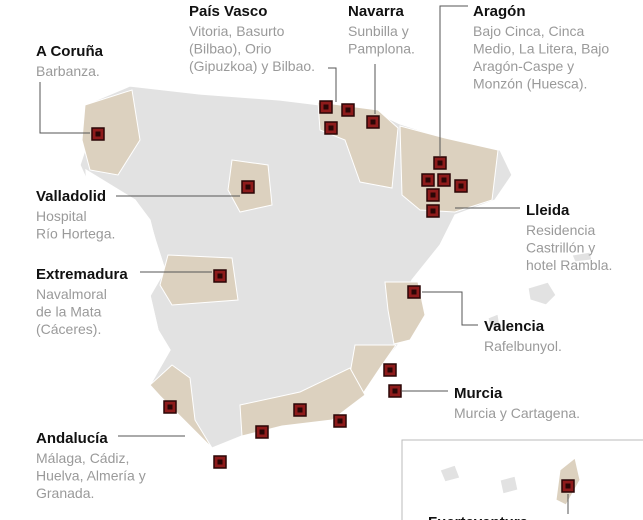 The height and width of the screenshot is (520, 643). Describe the element at coordinates (228, 11) in the screenshot. I see `location-title: País Vasco` at that location.